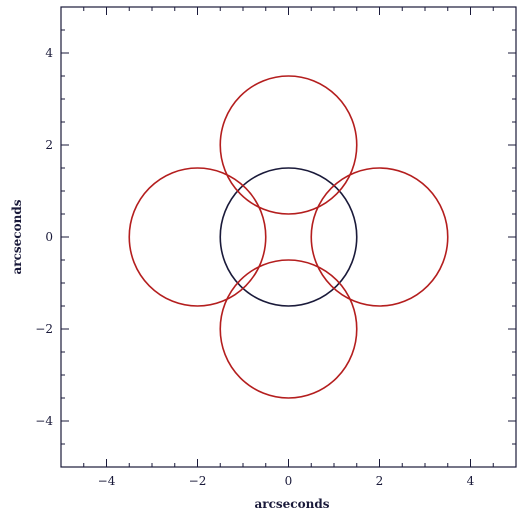 This screenshot has height=512, width=518. I want to click on y-tick-labels: −4 −2 0 2 4, so click(44, 237).